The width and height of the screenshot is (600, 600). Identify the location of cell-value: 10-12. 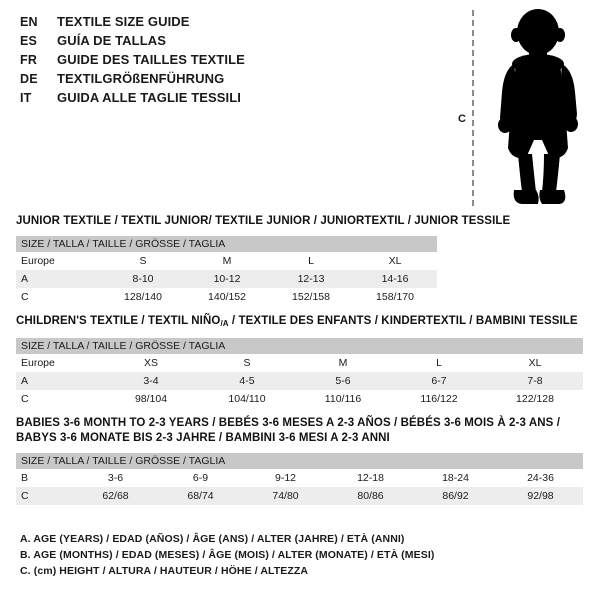
(227, 279).